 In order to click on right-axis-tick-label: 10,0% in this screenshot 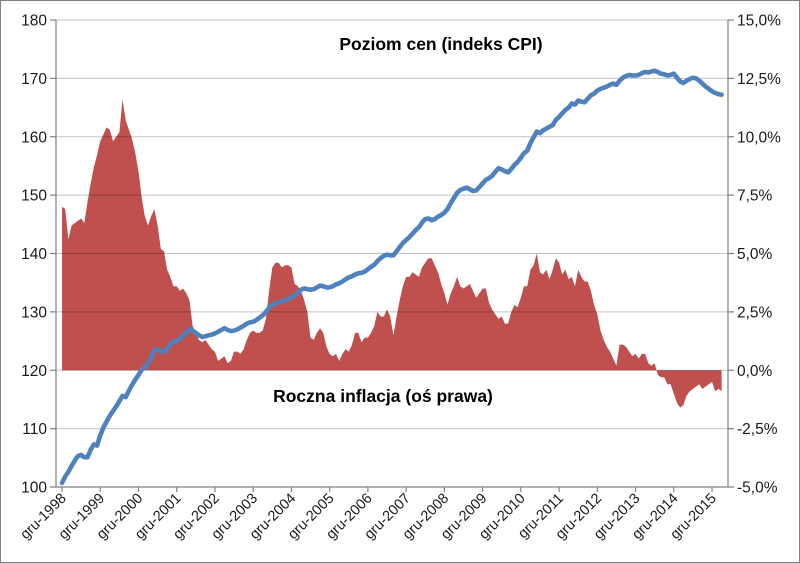, I will do `click(759, 137)`.